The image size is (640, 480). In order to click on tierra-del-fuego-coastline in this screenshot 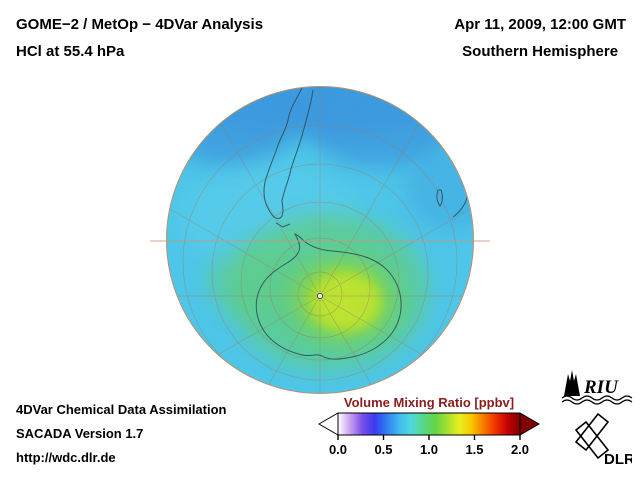, I will do `click(283, 225)`.